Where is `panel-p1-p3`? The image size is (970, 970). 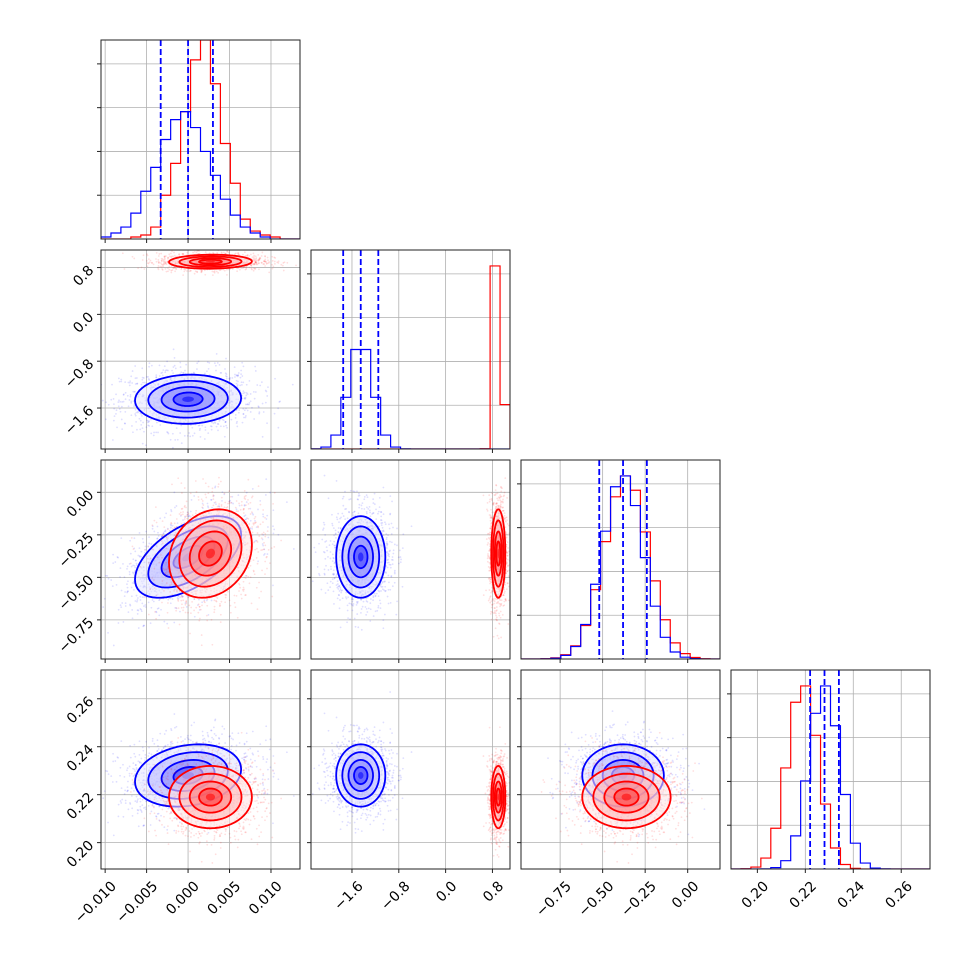
panel-p1-p3 is located at coordinates (199, 561).